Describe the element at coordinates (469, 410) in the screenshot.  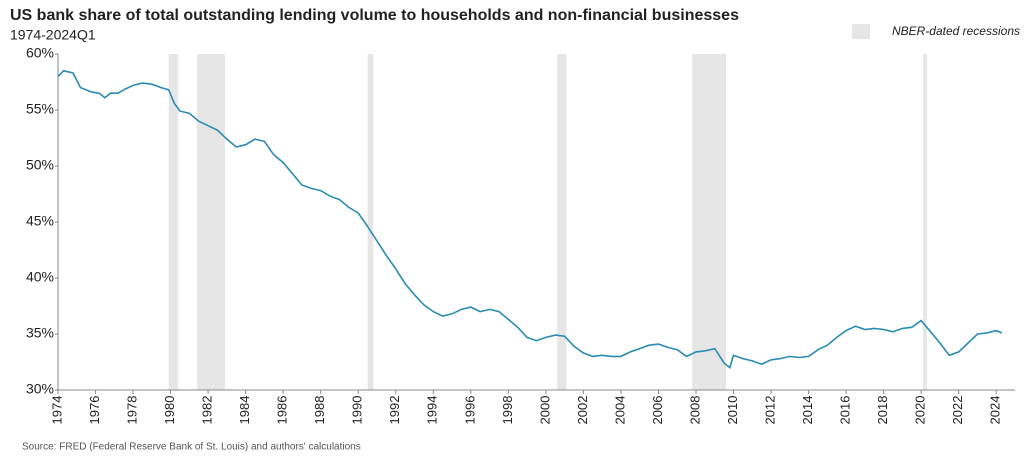
I see `x-tick-label: 1996` at that location.